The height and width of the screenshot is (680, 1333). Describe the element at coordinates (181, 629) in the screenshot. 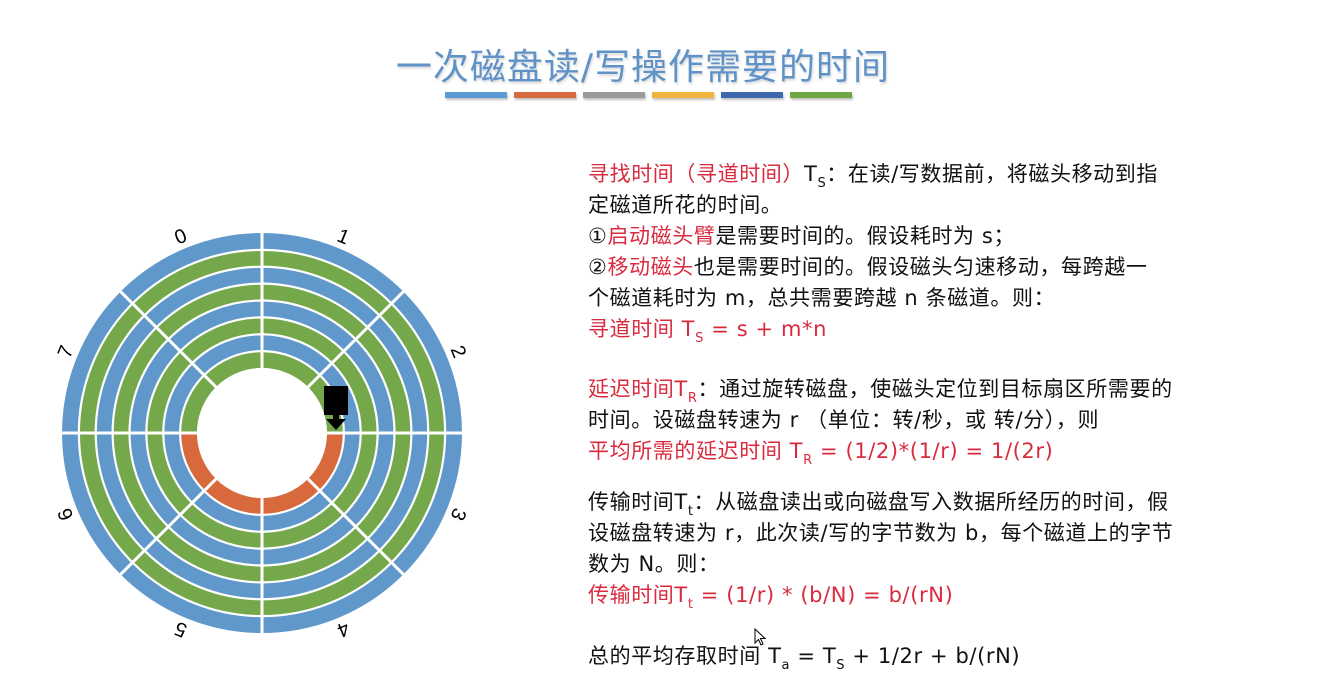

I see `sector-label: 5` at that location.